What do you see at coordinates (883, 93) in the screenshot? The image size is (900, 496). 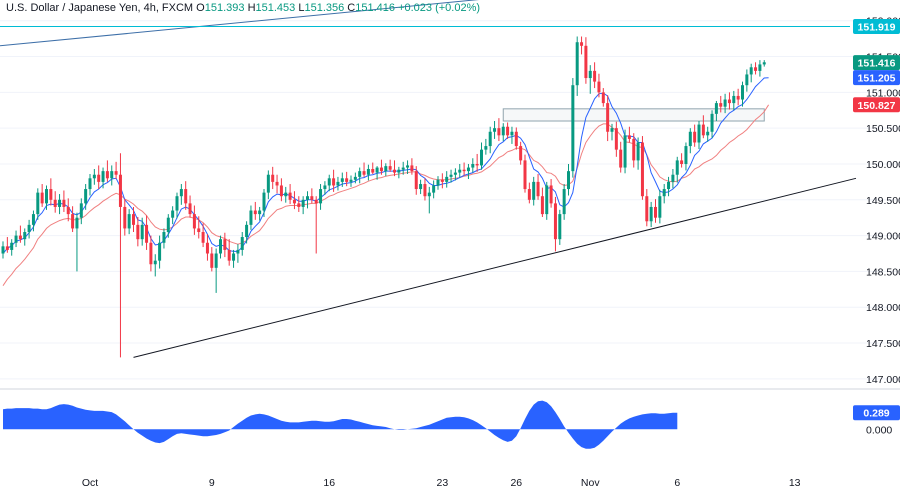 I see `y-tick-label: 151.000` at bounding box center [883, 93].